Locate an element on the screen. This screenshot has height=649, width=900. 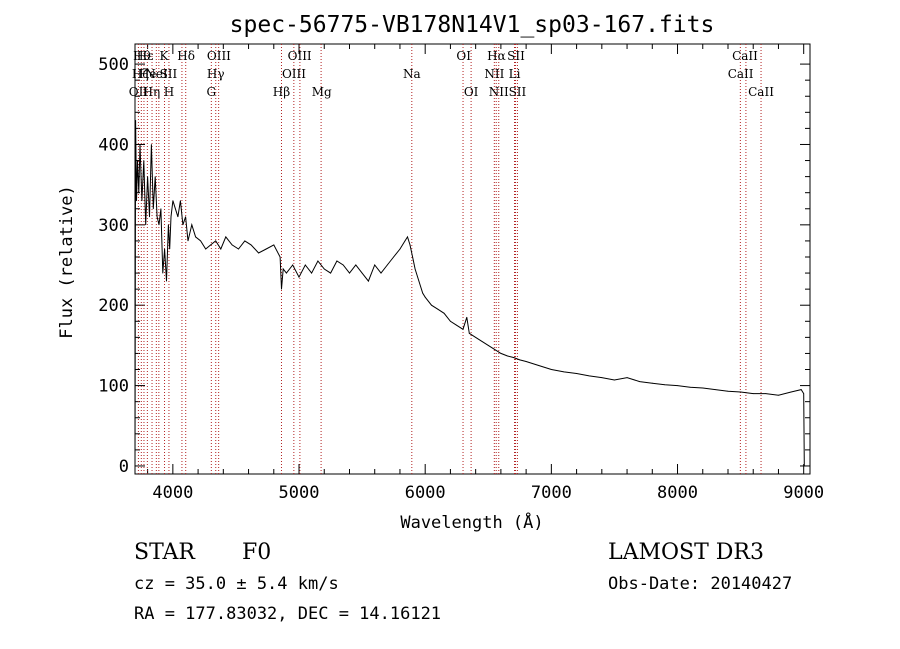
y-tick-label: 100 is located at coordinates (113, 387).